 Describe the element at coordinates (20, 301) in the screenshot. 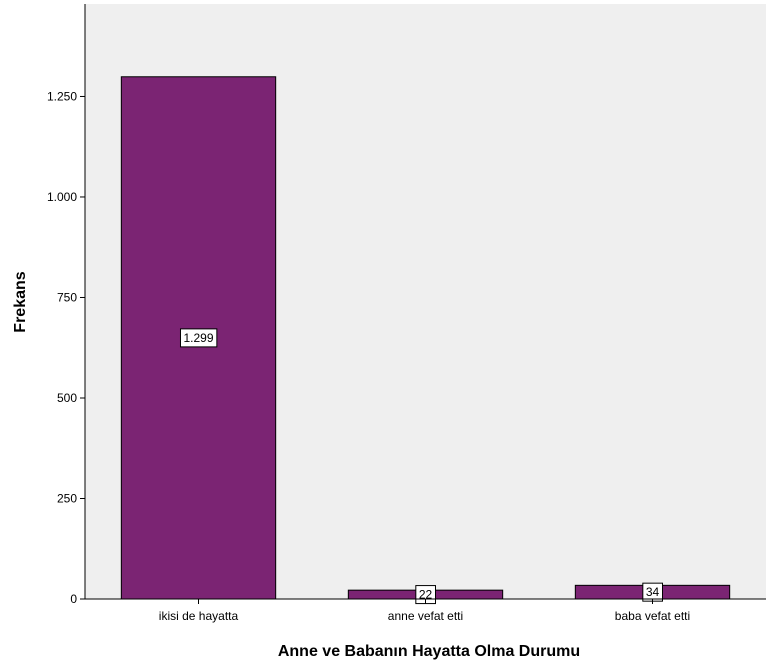

I see `y-axis-title: Frekans` at that location.